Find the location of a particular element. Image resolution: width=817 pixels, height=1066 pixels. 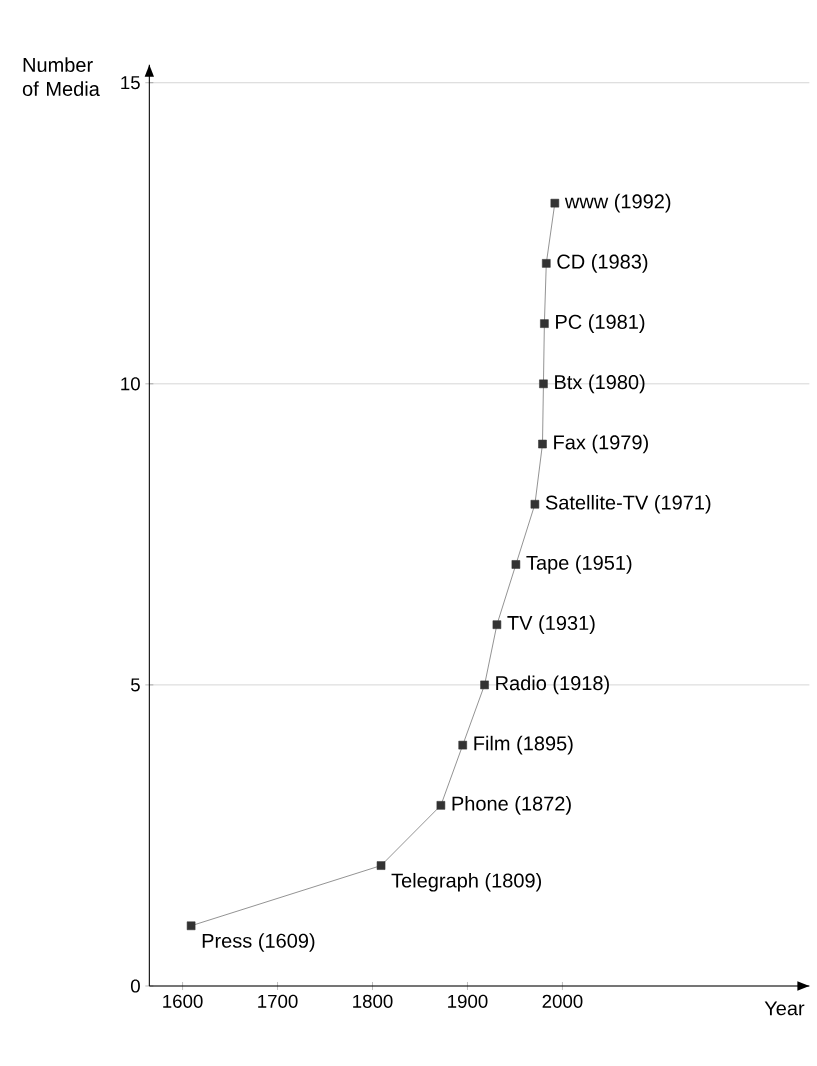

annotation: Phone (1872) is located at coordinates (511, 805).